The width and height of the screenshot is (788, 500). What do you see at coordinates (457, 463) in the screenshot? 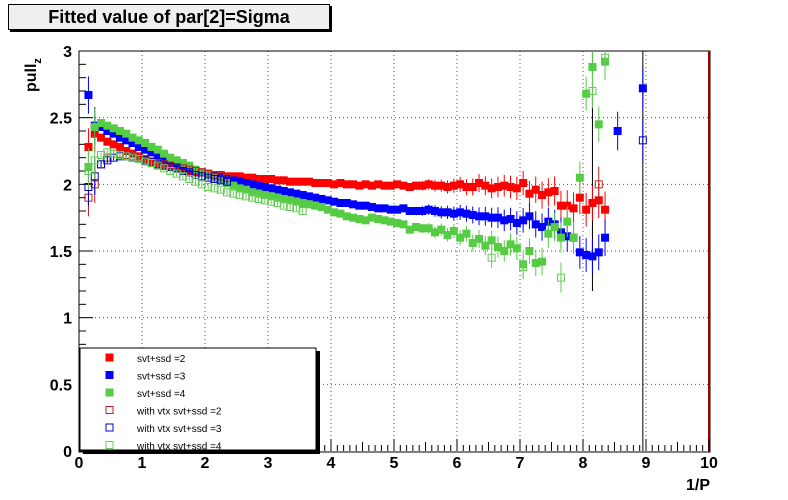
I see `x-tick-label: 6` at bounding box center [457, 463].